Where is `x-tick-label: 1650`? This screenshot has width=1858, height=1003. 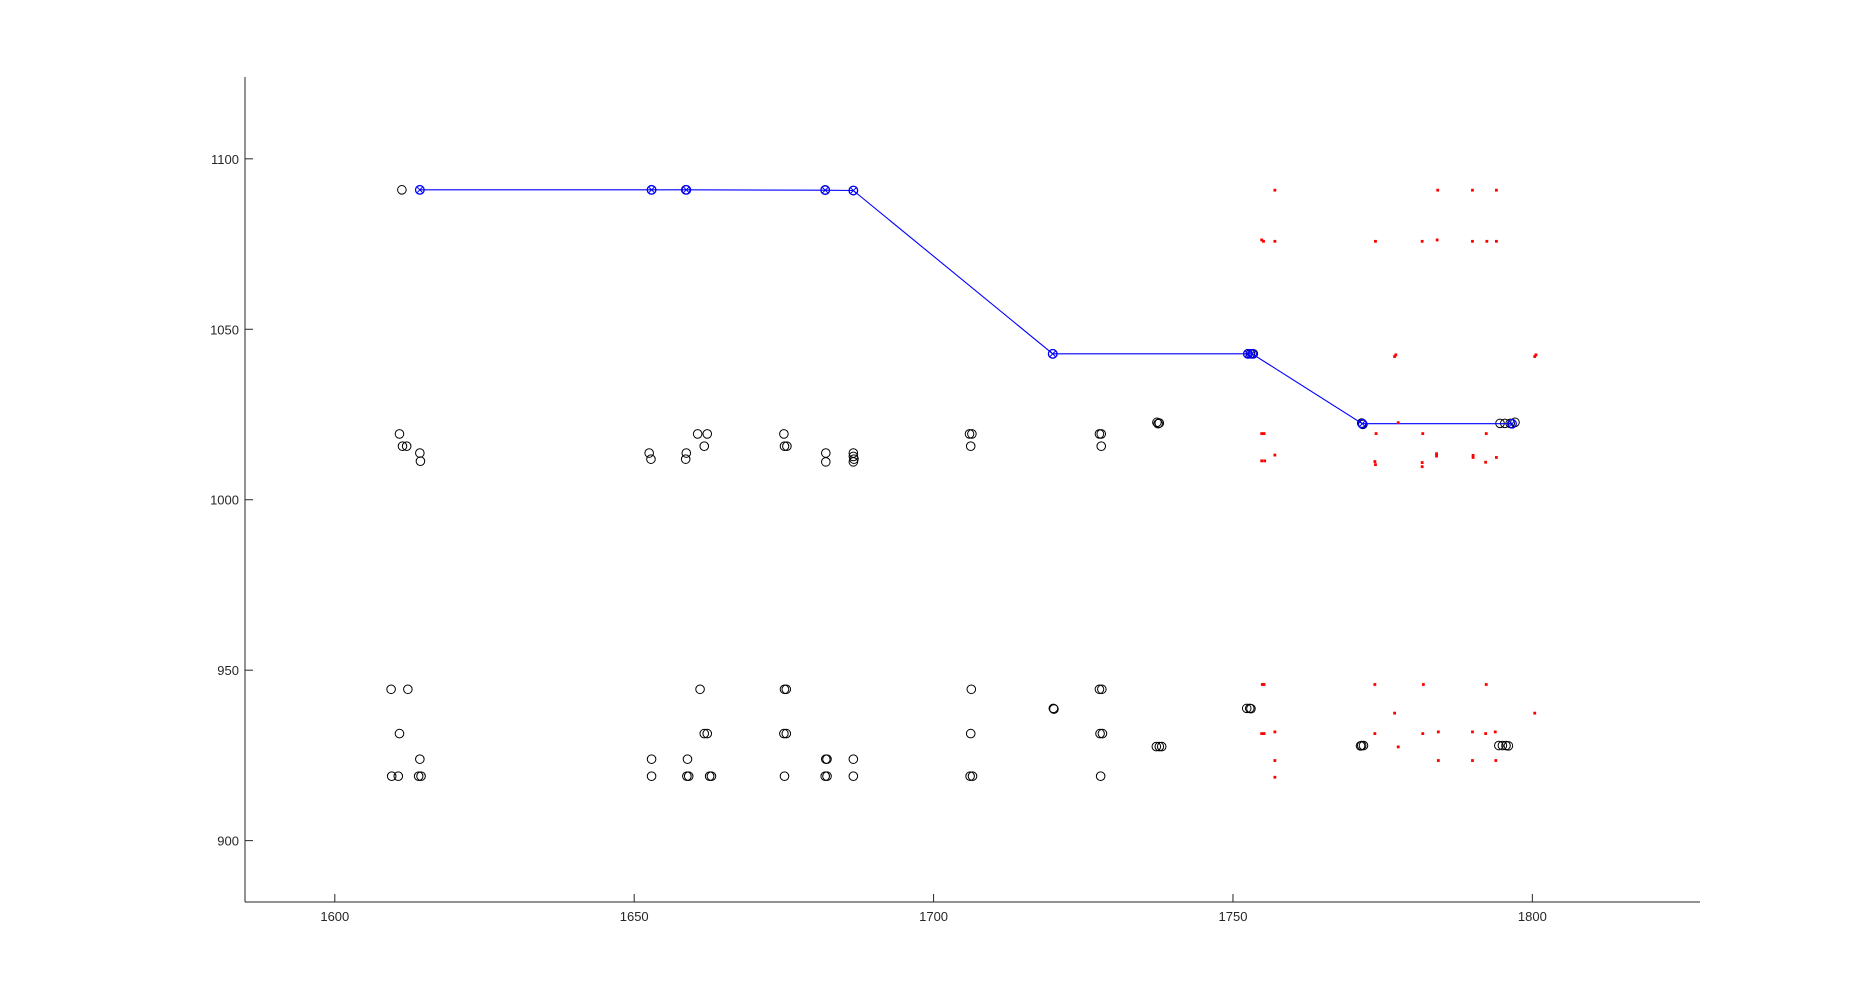
x-tick-label: 1650 is located at coordinates (634, 916).